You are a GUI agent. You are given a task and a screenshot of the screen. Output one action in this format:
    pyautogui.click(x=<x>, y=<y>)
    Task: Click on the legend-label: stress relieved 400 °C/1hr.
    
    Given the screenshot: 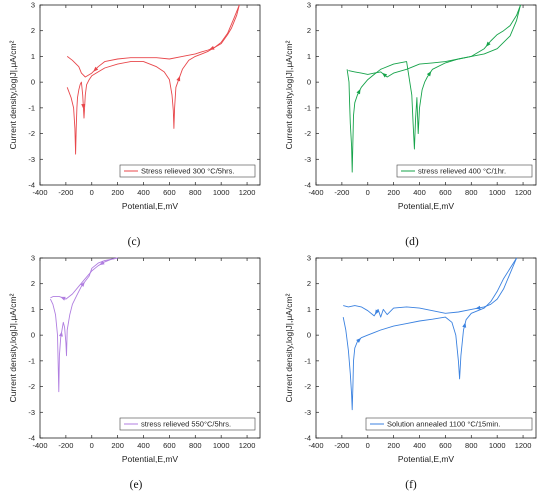 What is the action you would take?
    pyautogui.click(x=462, y=171)
    